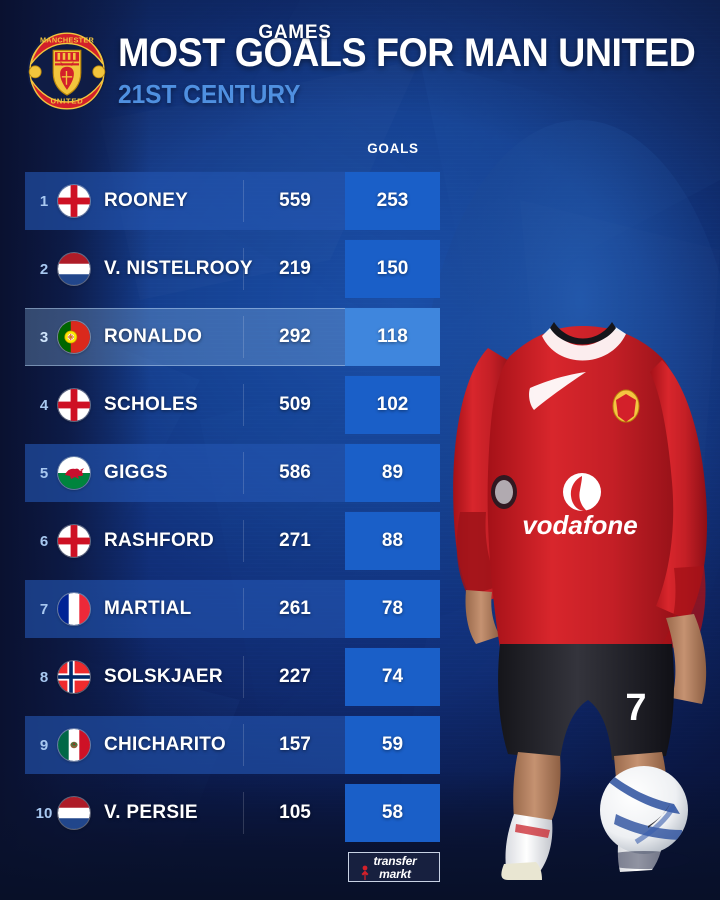  What do you see at coordinates (392, 269) in the screenshot?
I see `row-goals-value: 150` at bounding box center [392, 269].